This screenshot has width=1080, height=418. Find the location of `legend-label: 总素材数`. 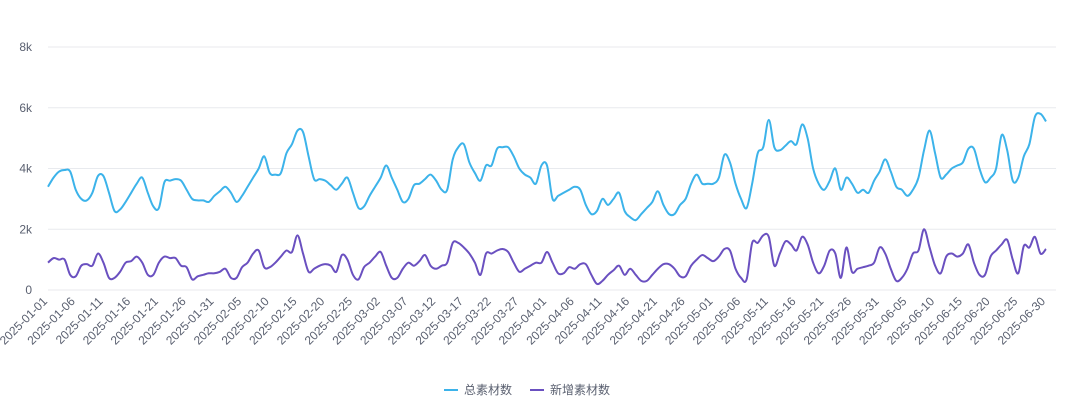

legend-label: 总素材数 is located at coordinates (488, 389).